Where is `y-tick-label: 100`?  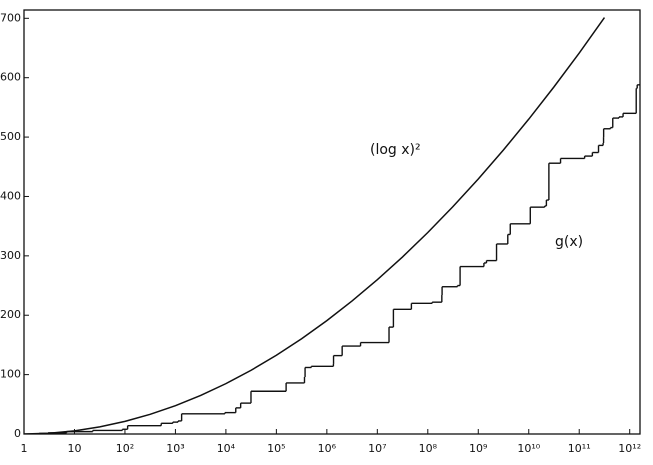
y-tick-label: 100 is located at coordinates (10, 374).